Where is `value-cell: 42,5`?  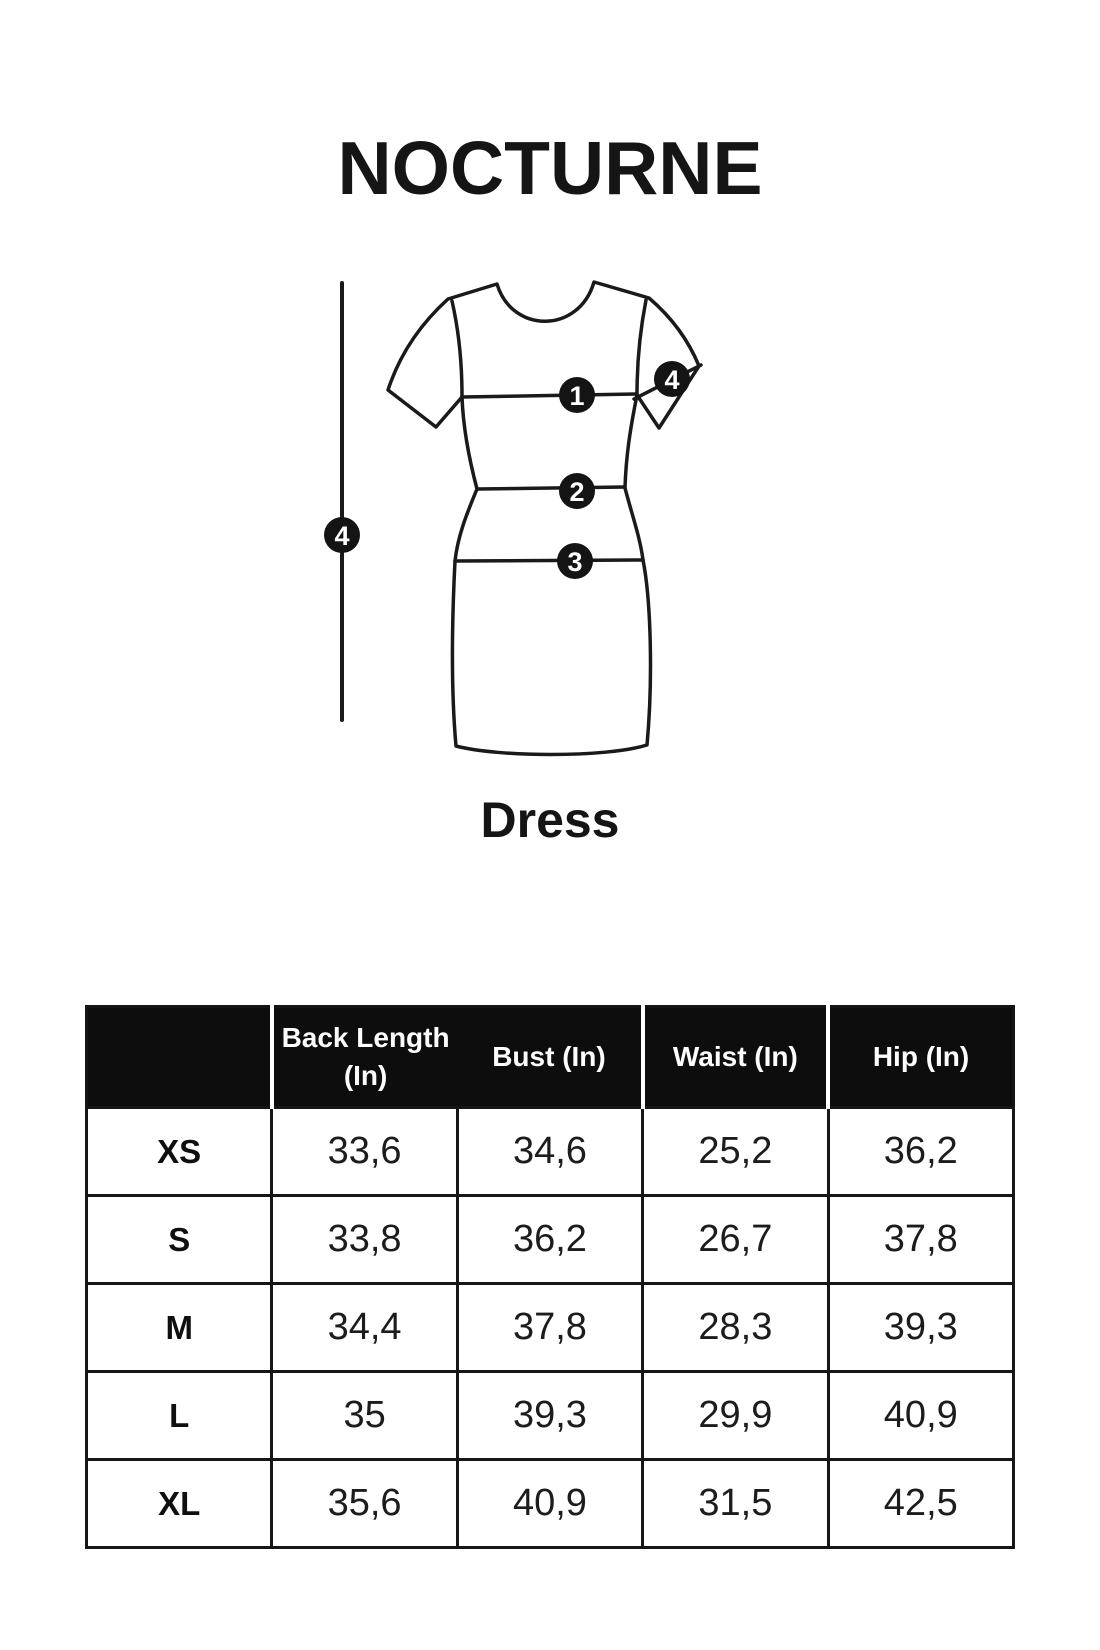
value-cell: 42,5 is located at coordinates (921, 1503).